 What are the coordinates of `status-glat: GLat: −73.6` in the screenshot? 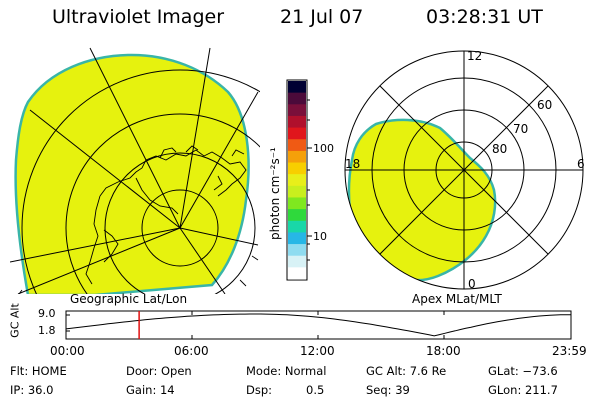 It's located at (523, 371).